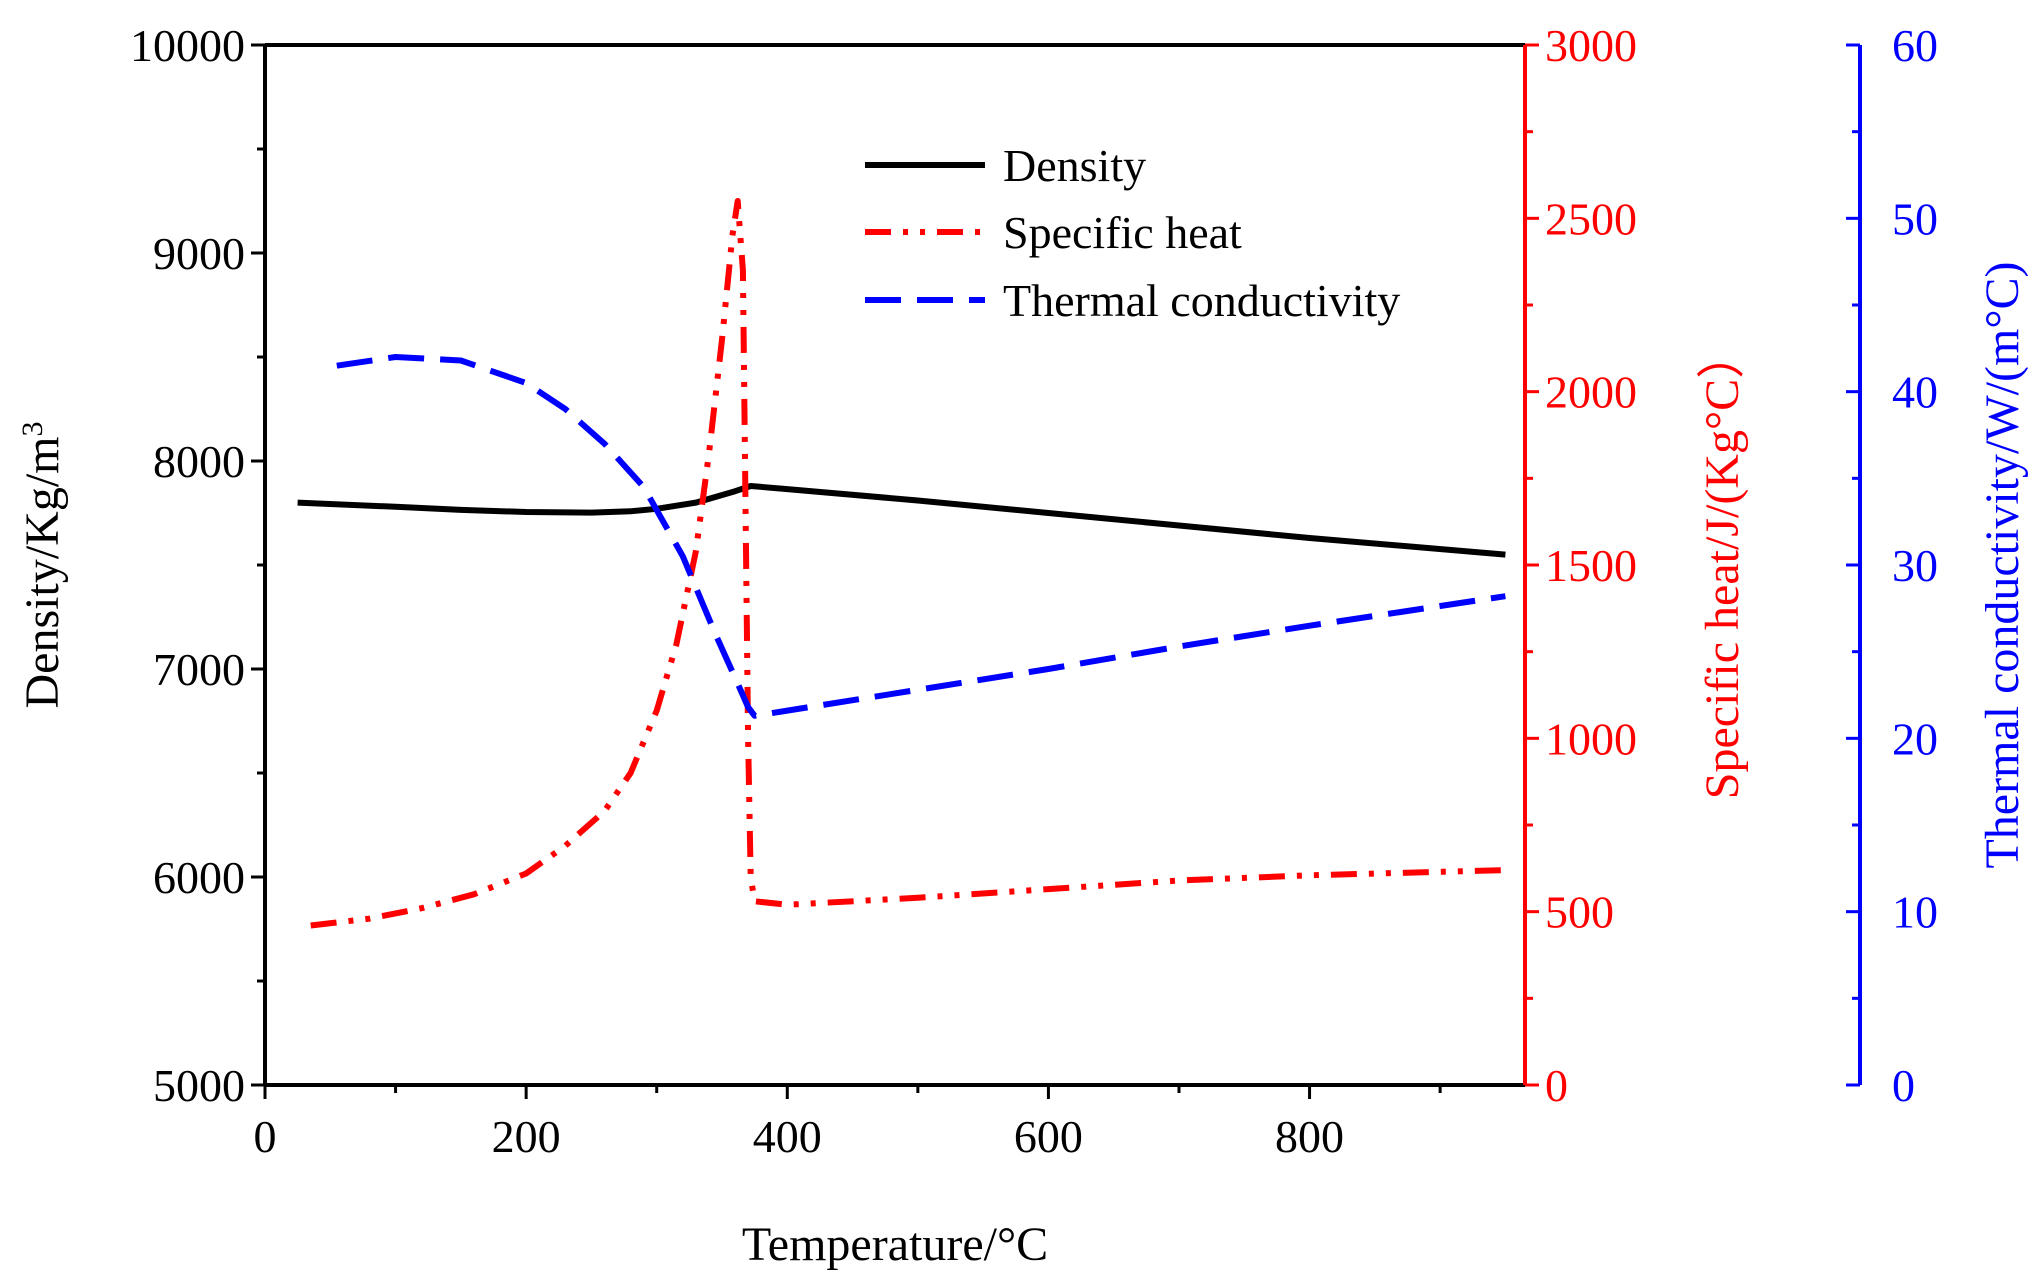 Image resolution: width=2041 pixels, height=1286 pixels. I want to click on legend-label-density: Density, so click(1074, 165).